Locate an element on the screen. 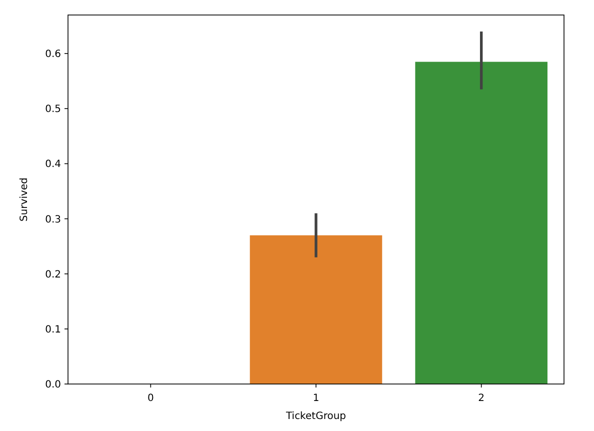 The image size is (594, 431). x-axis-title: TicketGroup is located at coordinates (315, 416).